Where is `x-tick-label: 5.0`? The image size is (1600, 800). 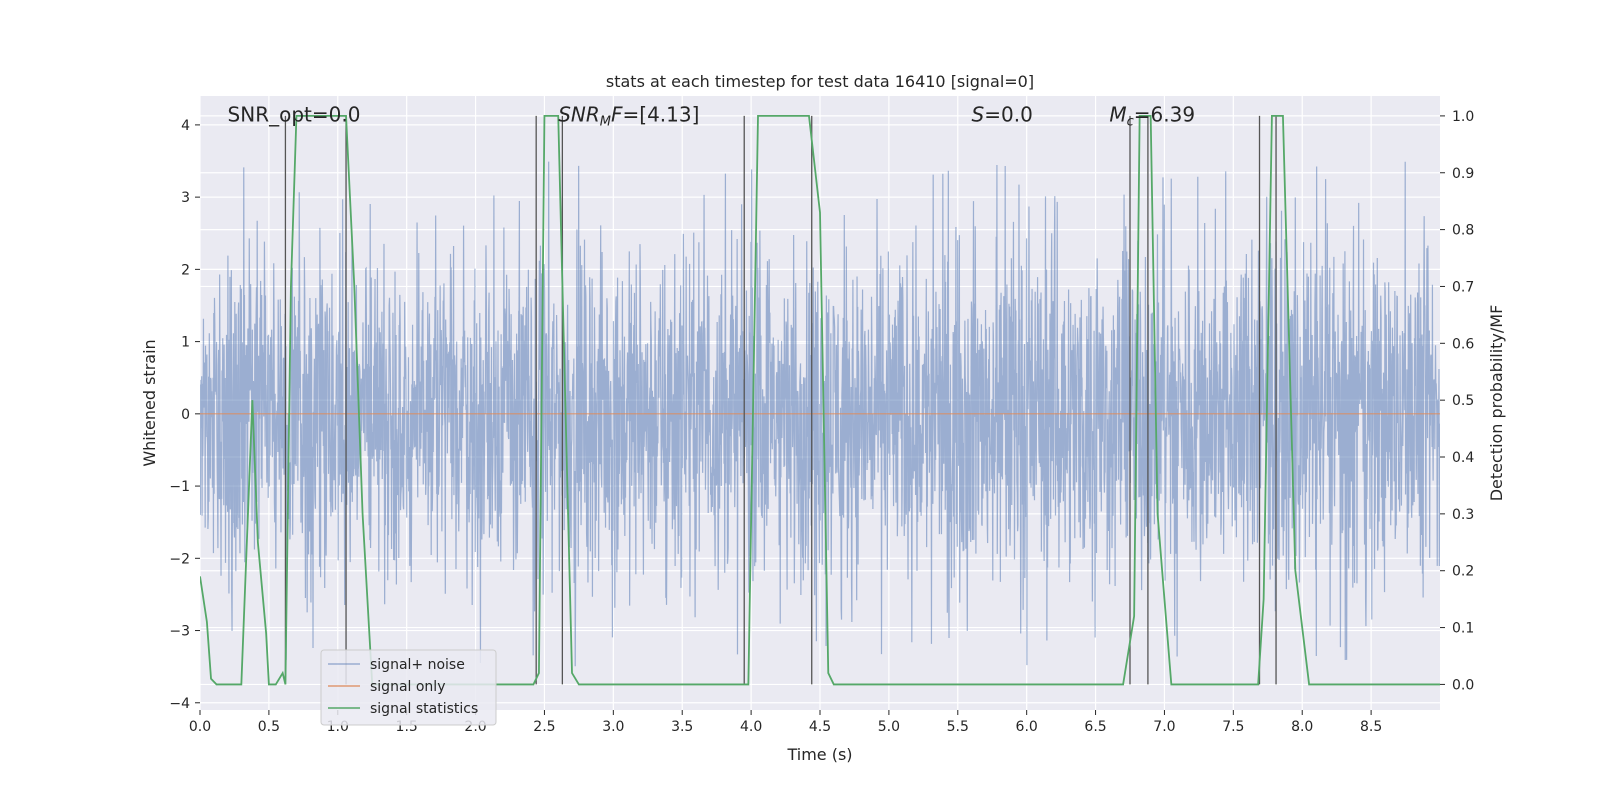
x-tick-label: 5.0 is located at coordinates (889, 727).